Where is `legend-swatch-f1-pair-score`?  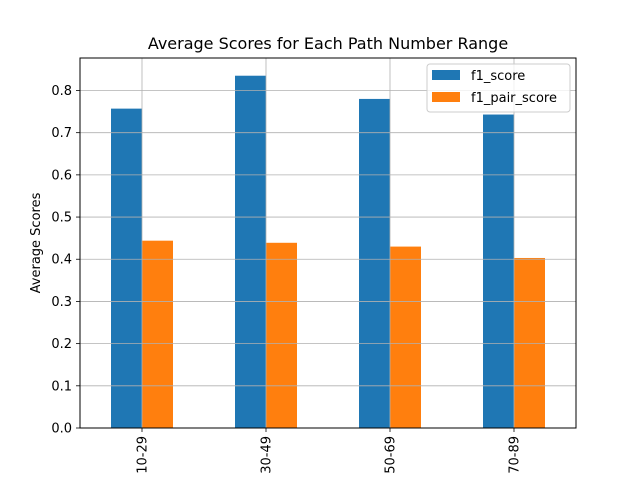
legend-swatch-f1-pair-score is located at coordinates (446, 97).